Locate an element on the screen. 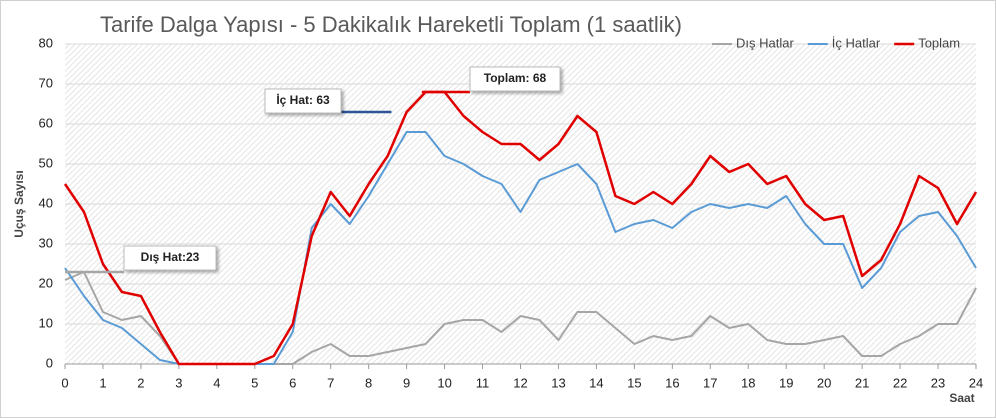 This screenshot has width=996, height=418. y-tick-label: 80 is located at coordinates (46, 42).